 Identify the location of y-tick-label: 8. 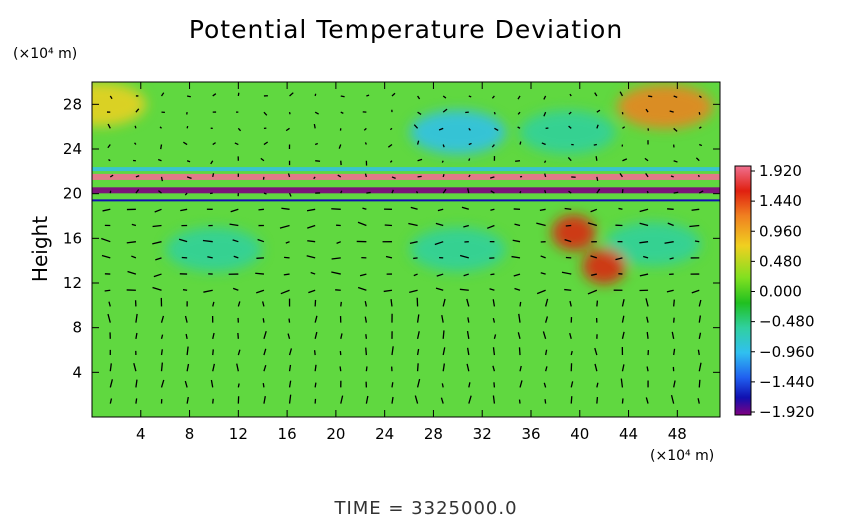
(77, 328).